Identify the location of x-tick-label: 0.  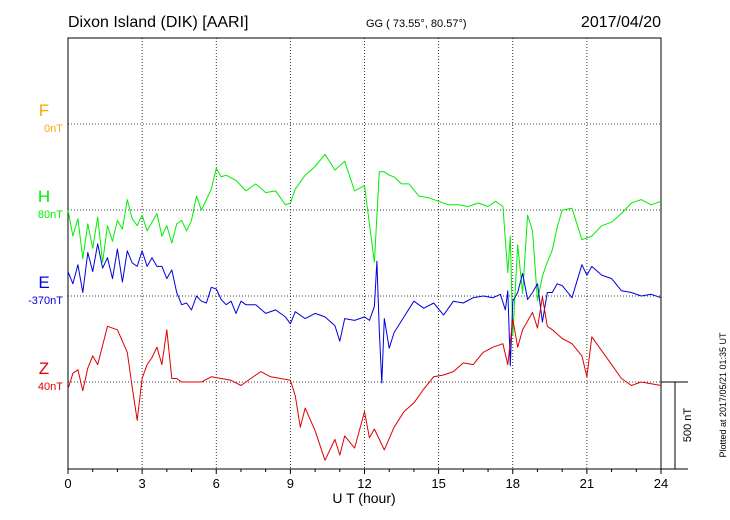
(67, 483).